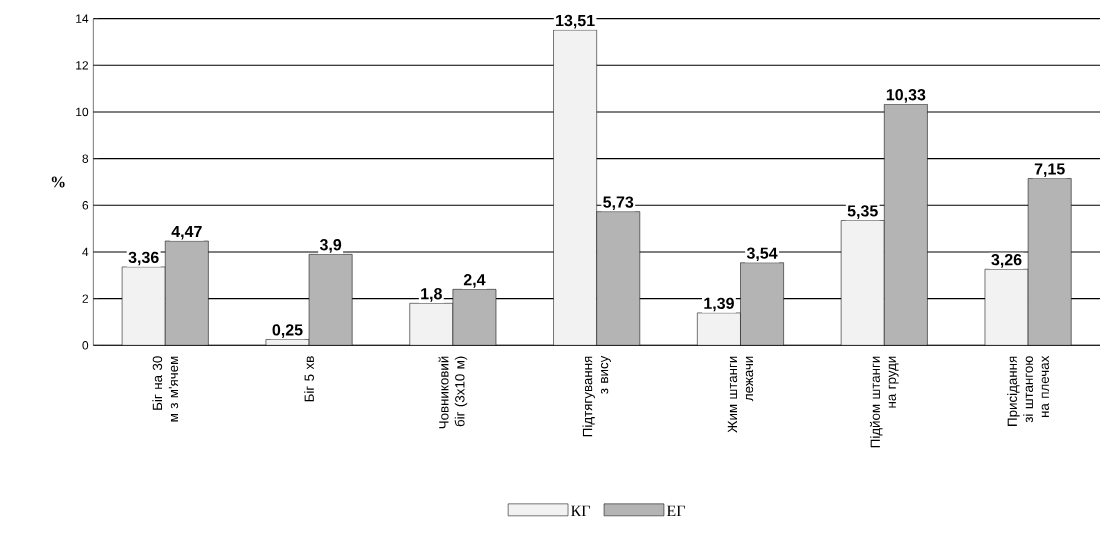 The height and width of the screenshot is (535, 1116). Describe the element at coordinates (719, 304) in the screenshot. I see `data-label: 1,39` at that location.